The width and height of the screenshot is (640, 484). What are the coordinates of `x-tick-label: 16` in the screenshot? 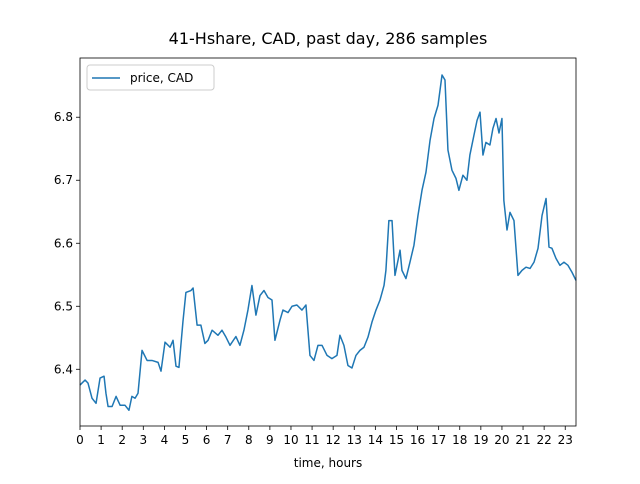 It's located at (417, 440).